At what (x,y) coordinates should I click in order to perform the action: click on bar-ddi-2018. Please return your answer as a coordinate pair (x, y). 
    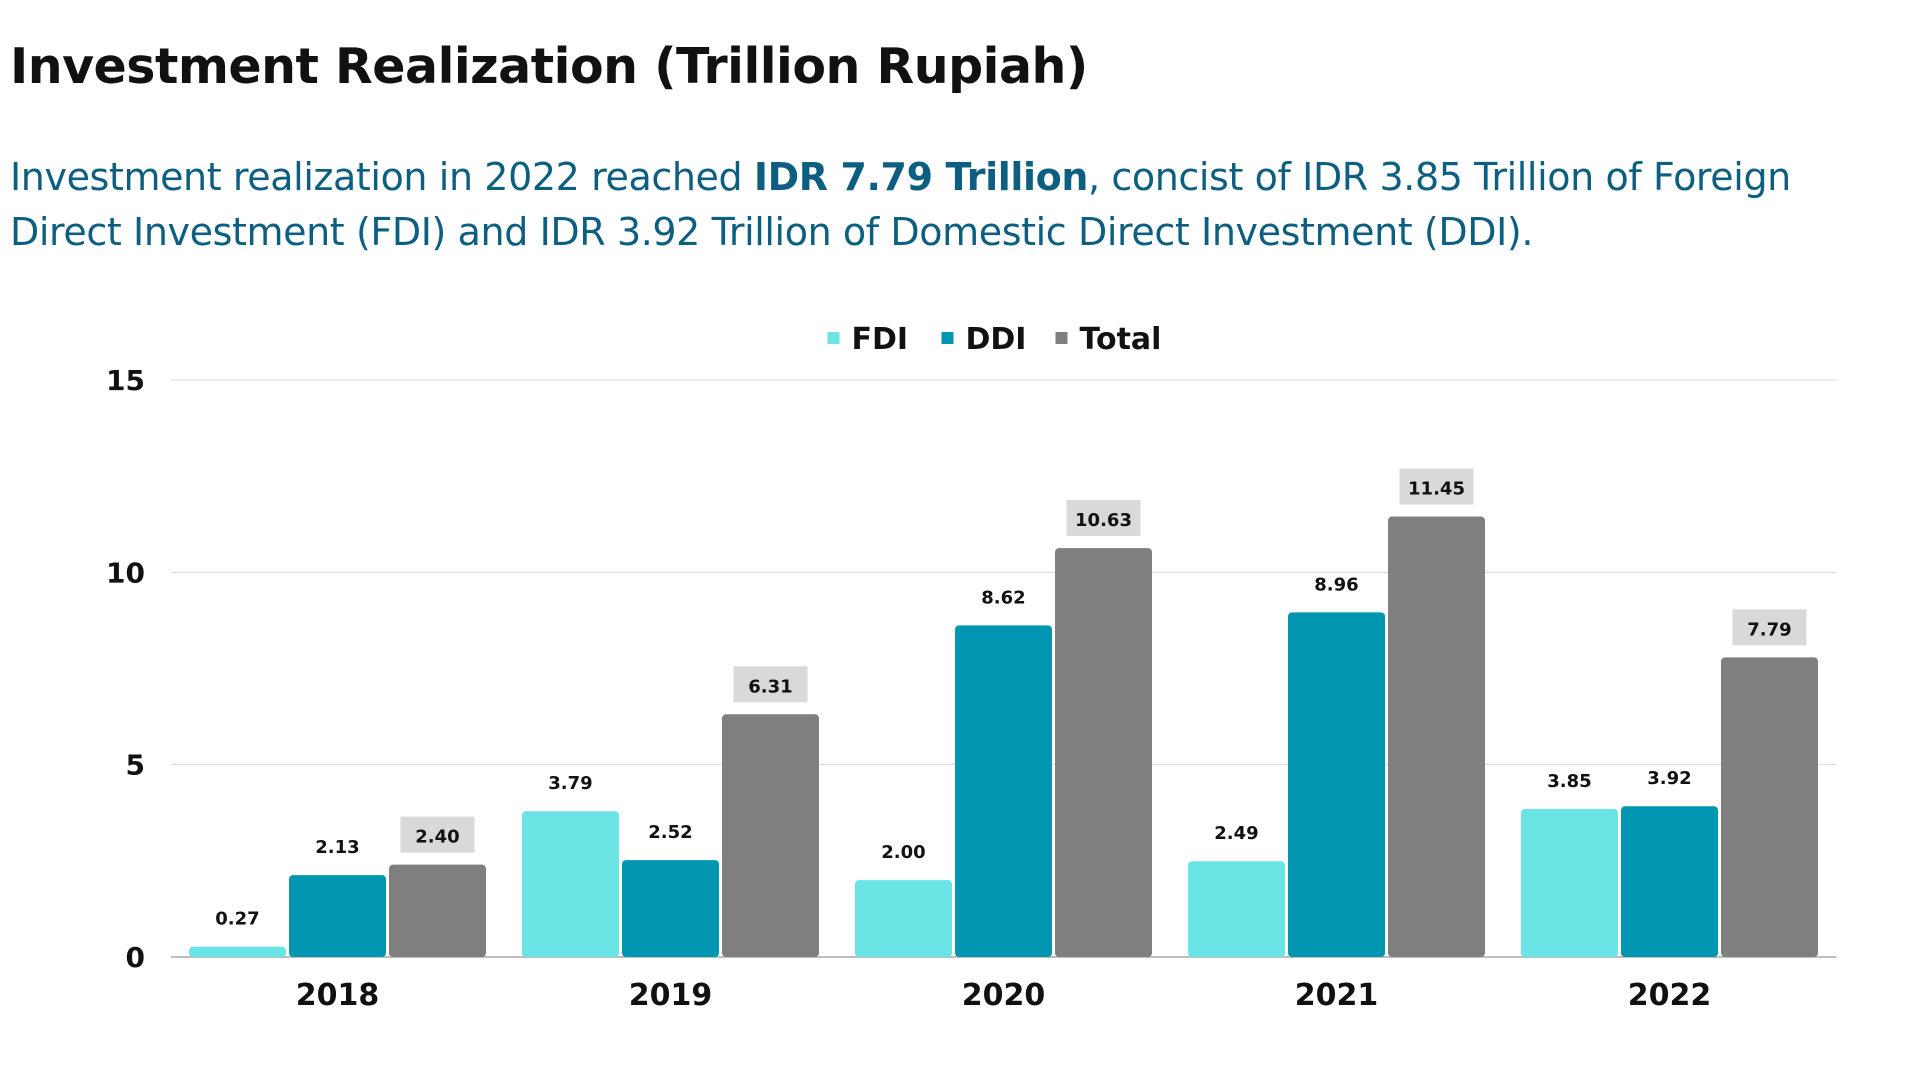
    Looking at the image, I should click on (337, 916).